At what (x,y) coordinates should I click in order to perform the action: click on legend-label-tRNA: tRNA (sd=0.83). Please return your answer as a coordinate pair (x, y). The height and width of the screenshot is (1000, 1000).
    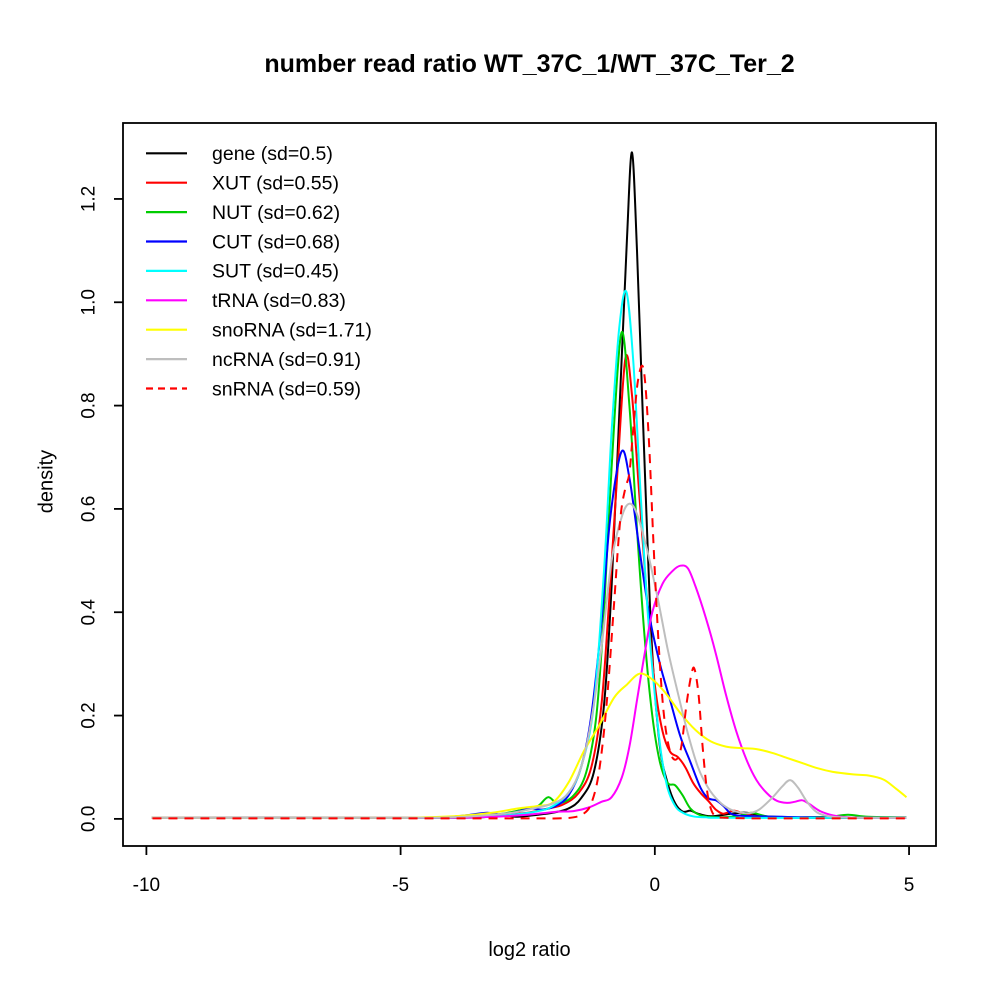
    Looking at the image, I should click on (279, 301).